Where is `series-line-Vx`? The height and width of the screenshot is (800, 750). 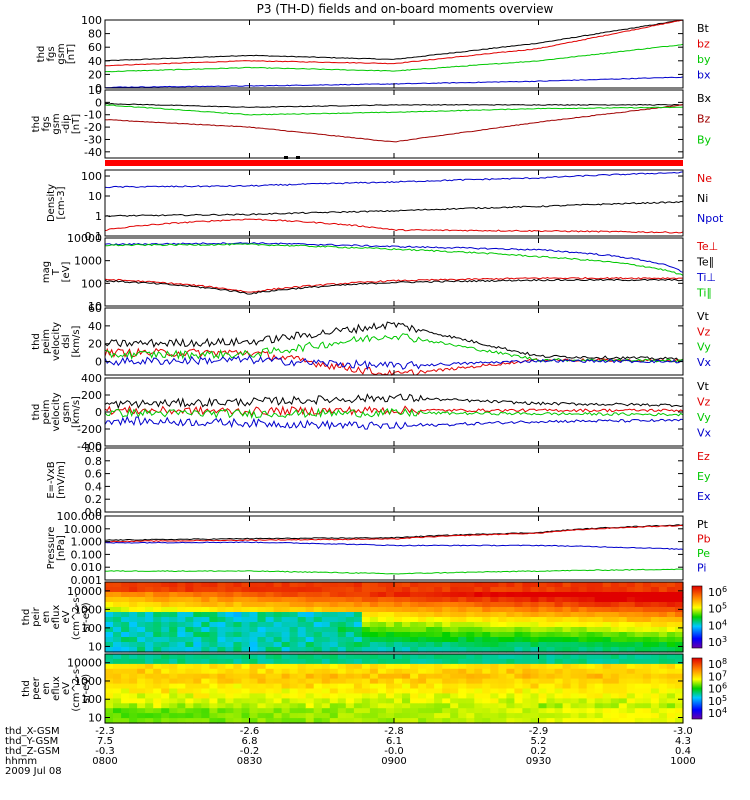
series-line-Vx is located at coordinates (394, 363).